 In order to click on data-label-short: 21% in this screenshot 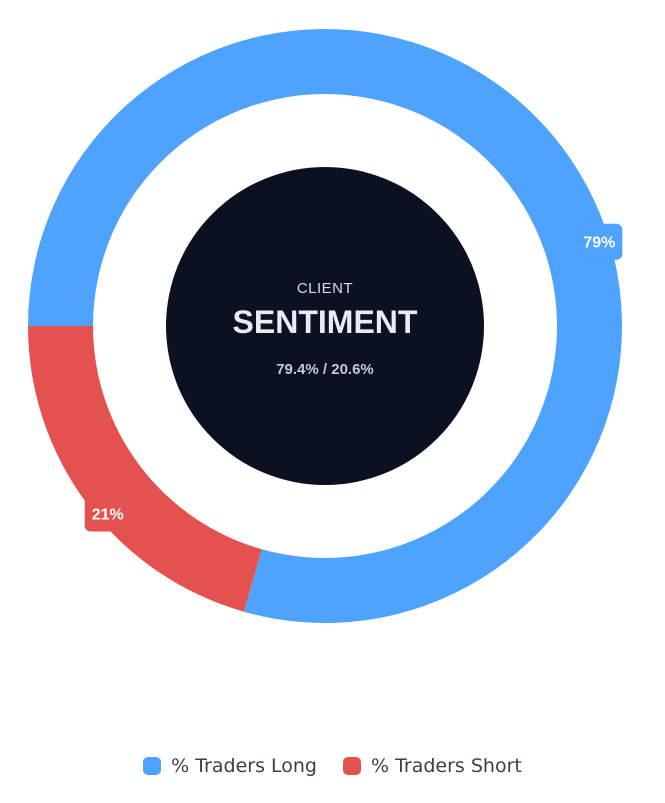, I will do `click(107, 513)`.